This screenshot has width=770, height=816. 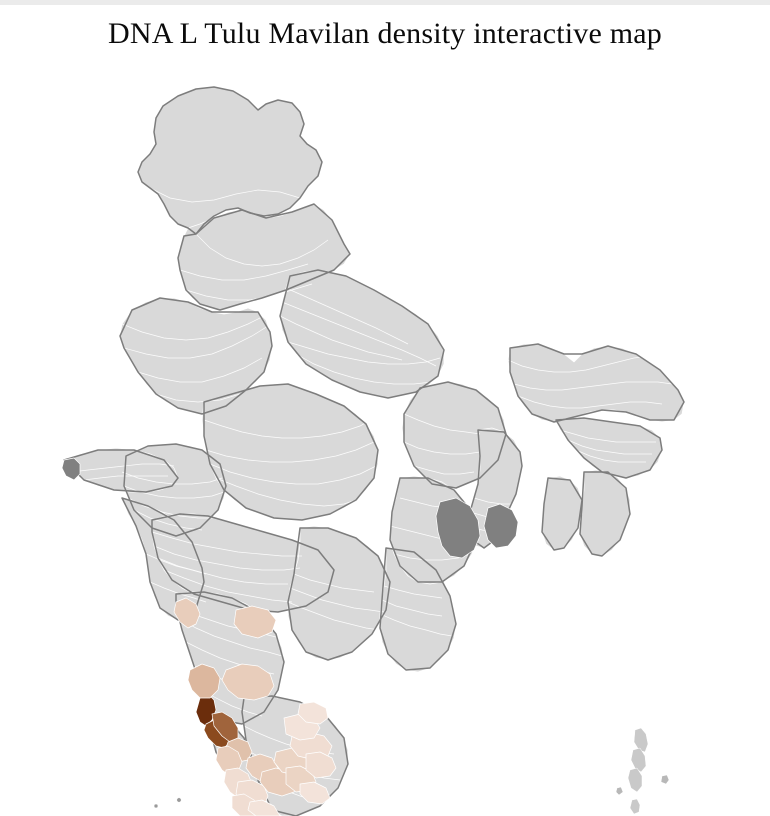 What do you see at coordinates (638, 760) in the screenshot?
I see `island-middle-andaman` at bounding box center [638, 760].